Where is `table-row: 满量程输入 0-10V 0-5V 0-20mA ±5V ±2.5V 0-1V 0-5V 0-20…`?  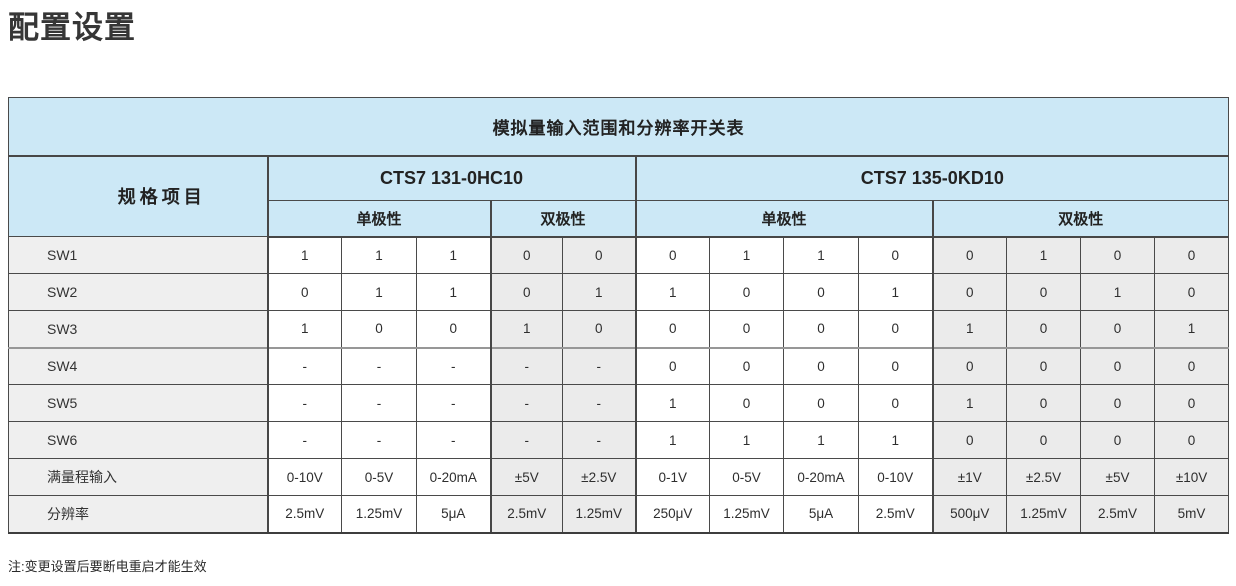 table-row: 满量程输入 0-10V 0-5V 0-20mA ±5V ±2.5V 0-1V 0-5V 0-20… is located at coordinates (619, 477).